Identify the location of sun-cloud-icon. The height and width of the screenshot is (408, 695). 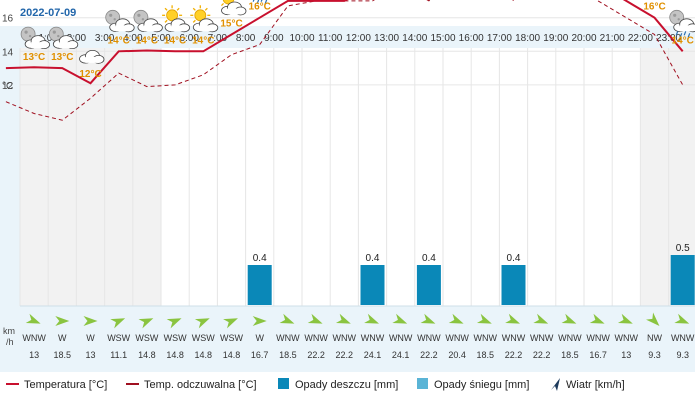
(176, 19).